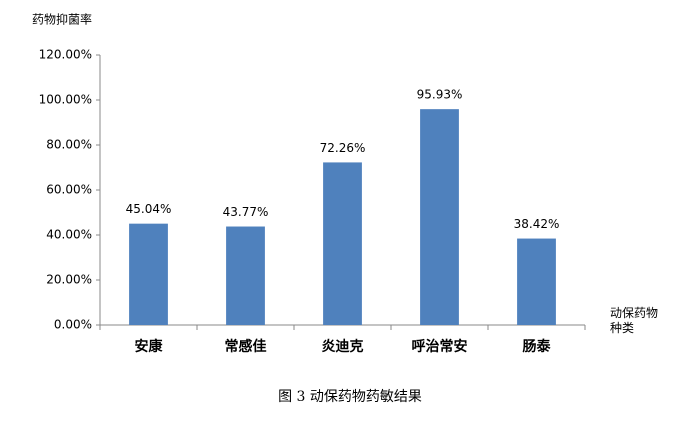 This screenshot has width=700, height=429. What do you see at coordinates (246, 346) in the screenshot?
I see `x-tick-label: 常感佳` at bounding box center [246, 346].